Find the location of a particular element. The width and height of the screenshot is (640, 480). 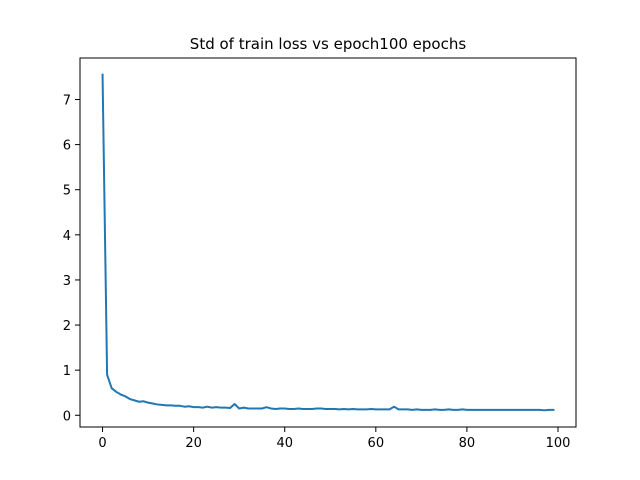

y-tick-label: 7 is located at coordinates (67, 101).